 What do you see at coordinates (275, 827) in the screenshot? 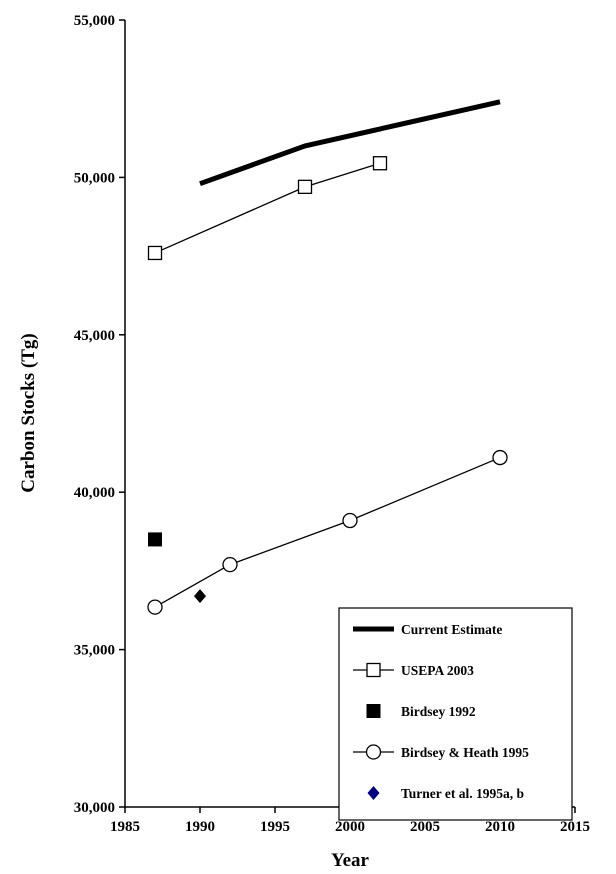
I see `x-tick-label: 1995` at bounding box center [275, 827].